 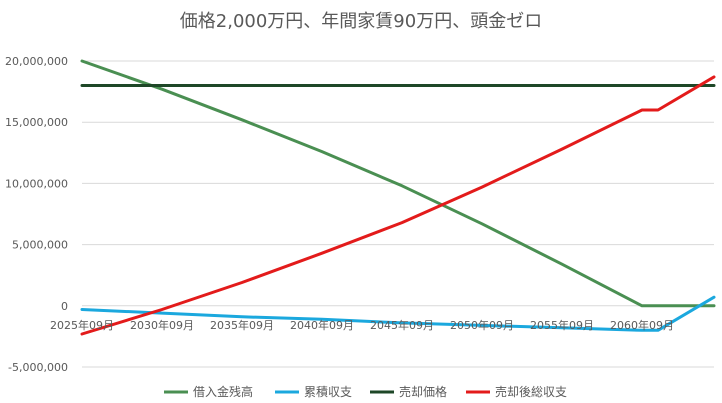 I want to click on legend-label: 累積収支, so click(x=328, y=391).